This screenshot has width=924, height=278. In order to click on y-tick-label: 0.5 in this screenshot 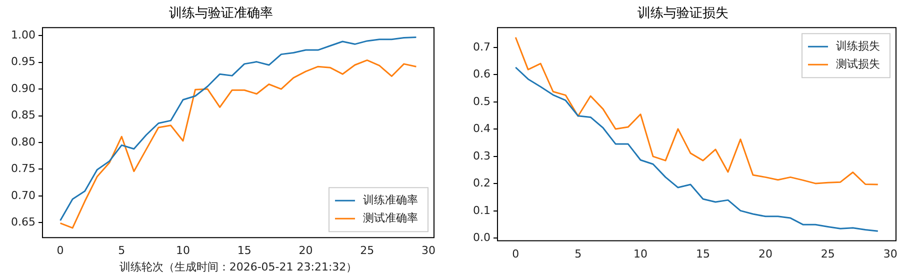, I will do `click(481, 101)`.